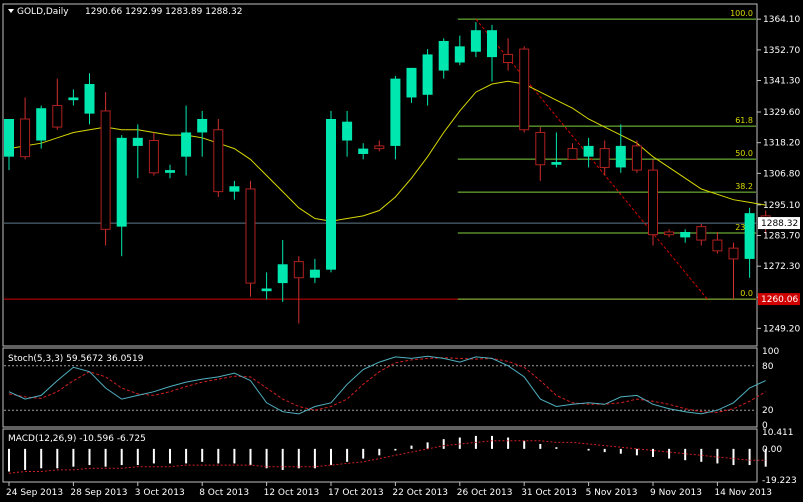 The width and height of the screenshot is (803, 502). I want to click on symbol-title: GOLD,Daily, so click(43, 12).